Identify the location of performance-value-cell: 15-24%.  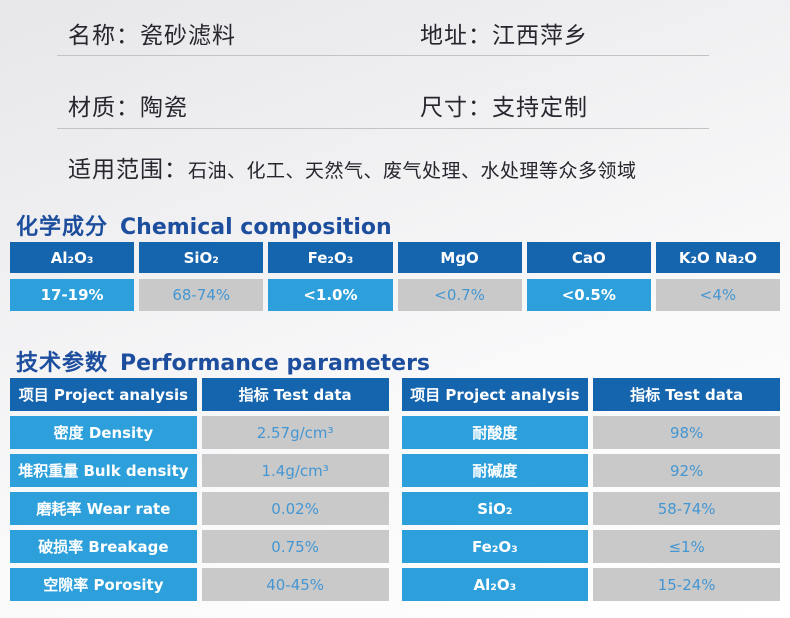
(686, 584).